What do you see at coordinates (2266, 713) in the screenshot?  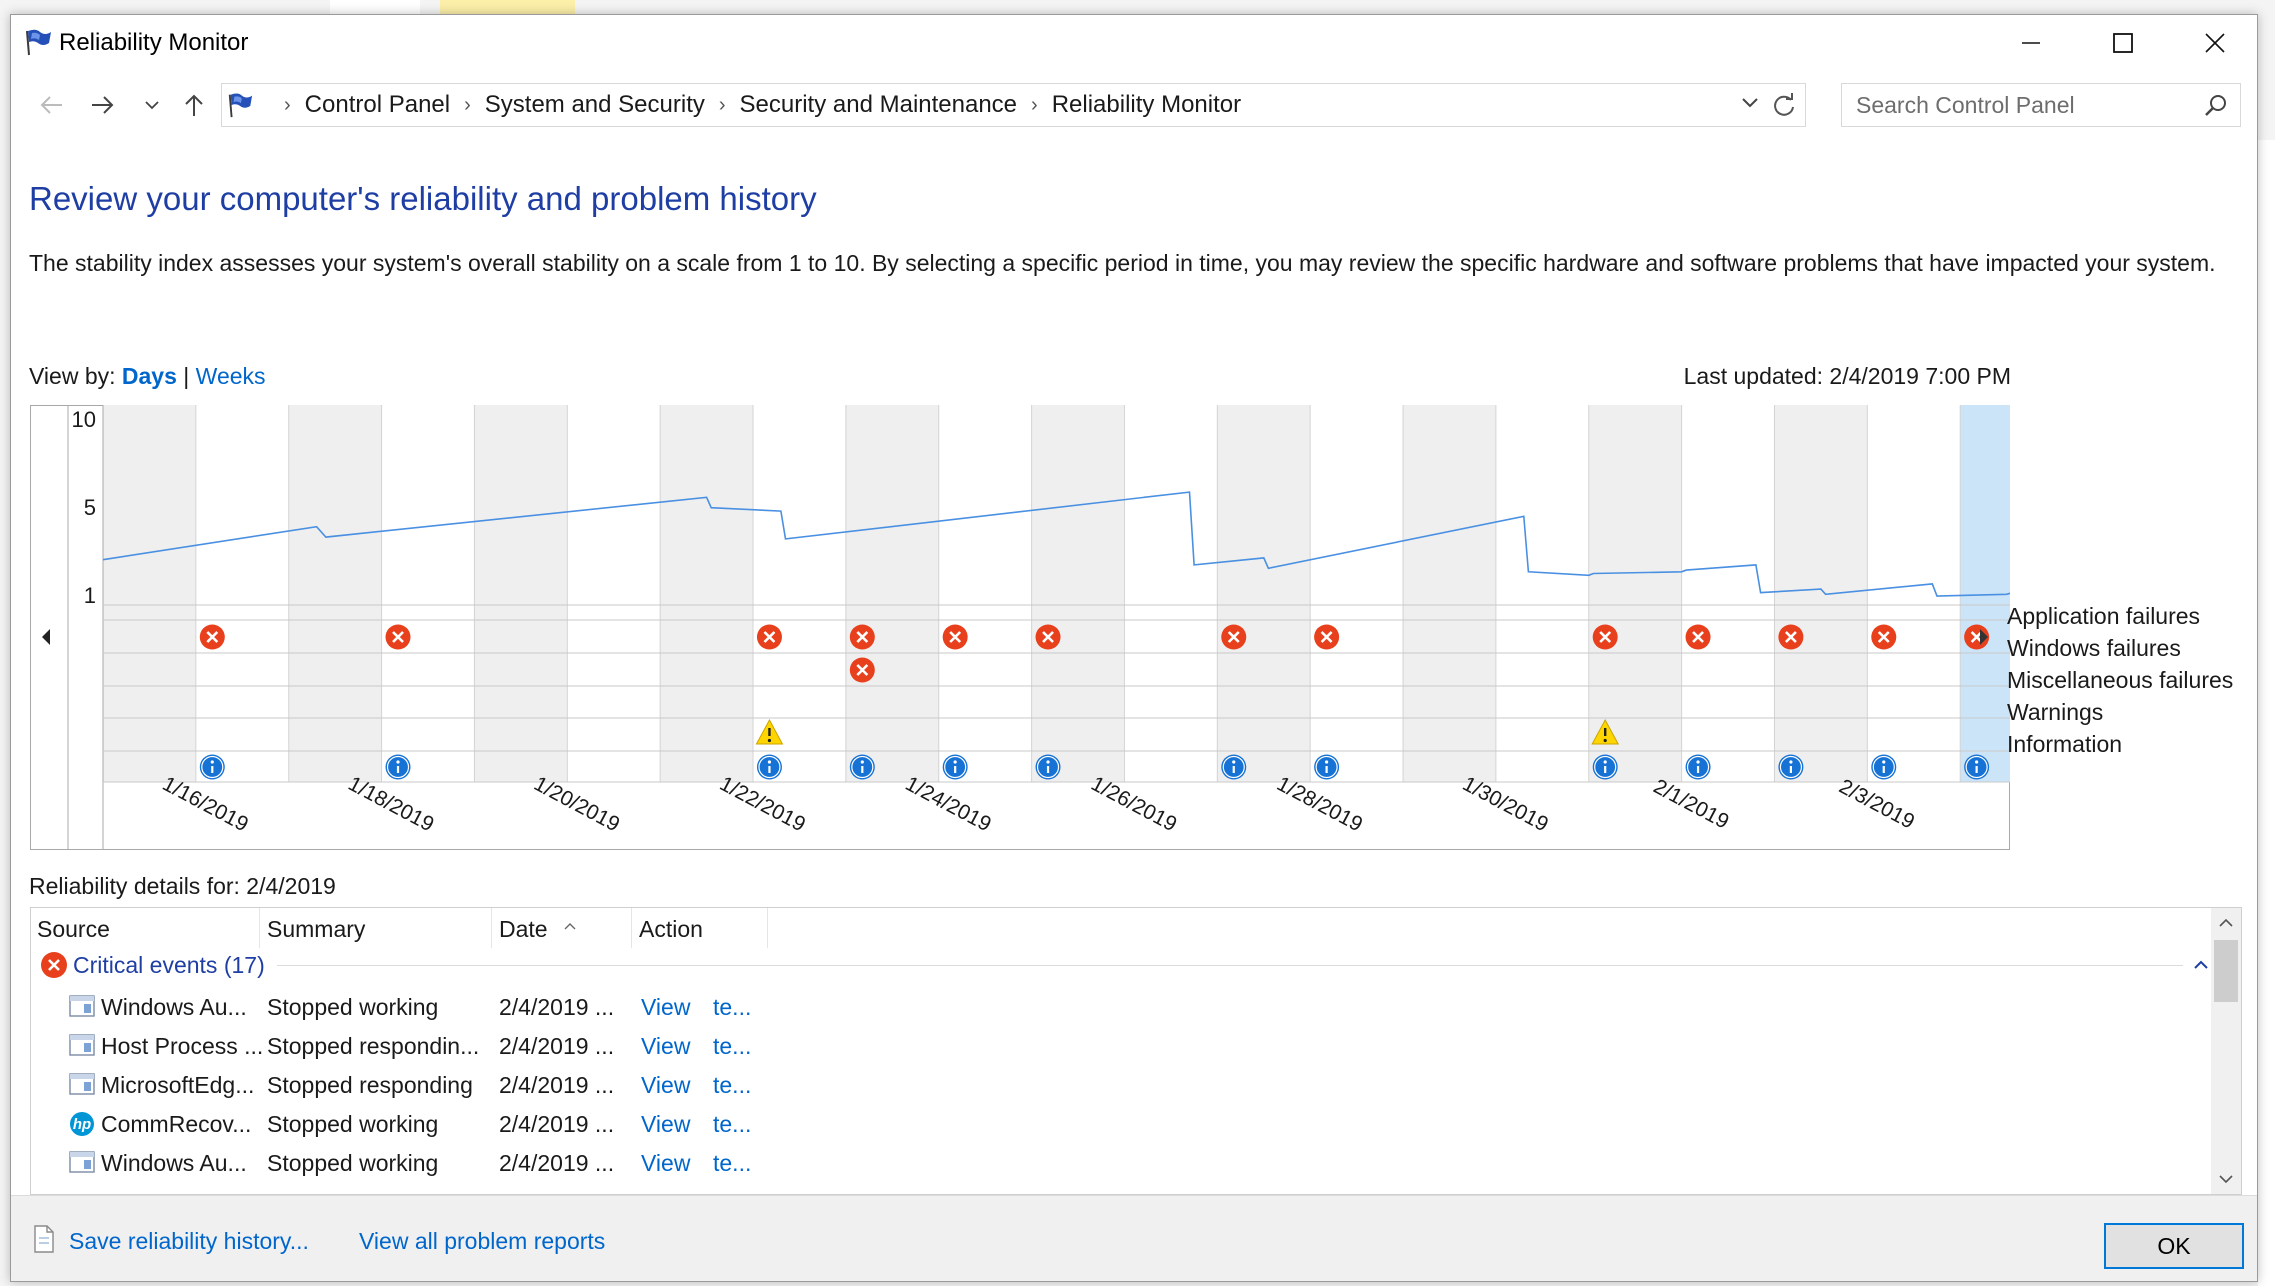 I see `background-window-fragment` at bounding box center [2266, 713].